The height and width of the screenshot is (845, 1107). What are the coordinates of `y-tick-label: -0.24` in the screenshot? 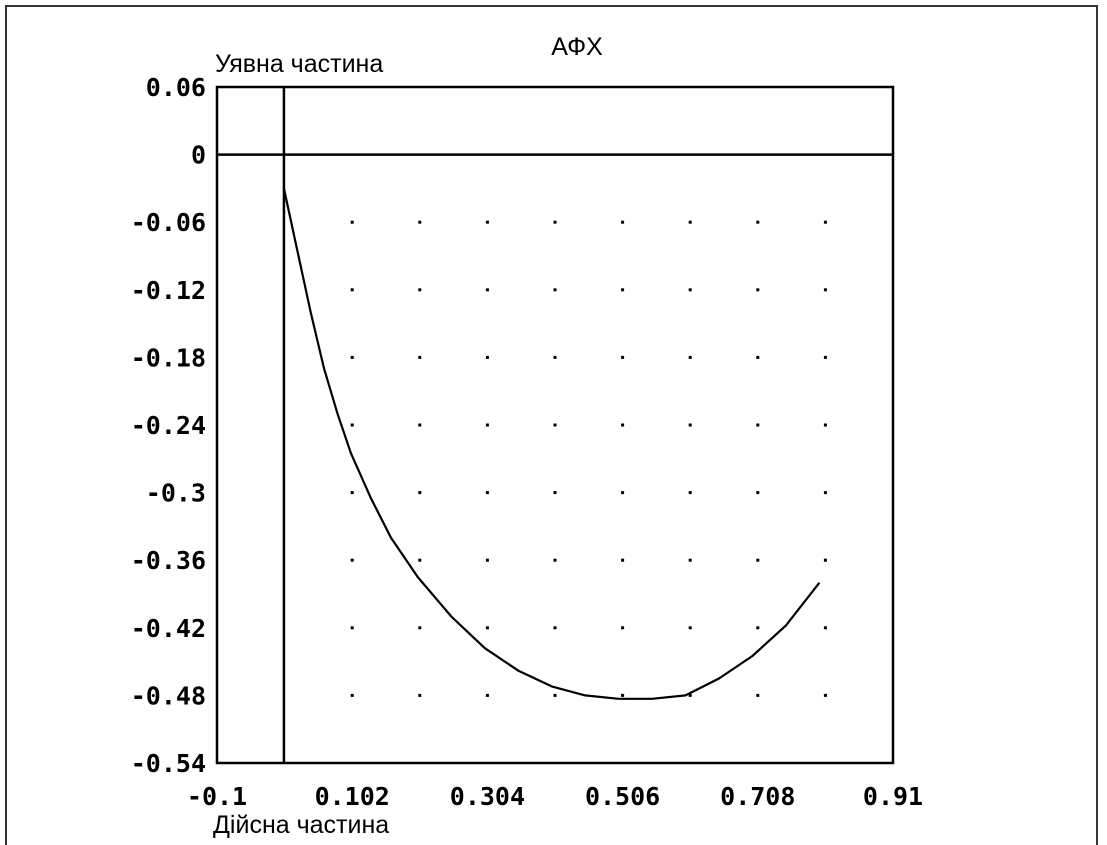 It's located at (168, 425).